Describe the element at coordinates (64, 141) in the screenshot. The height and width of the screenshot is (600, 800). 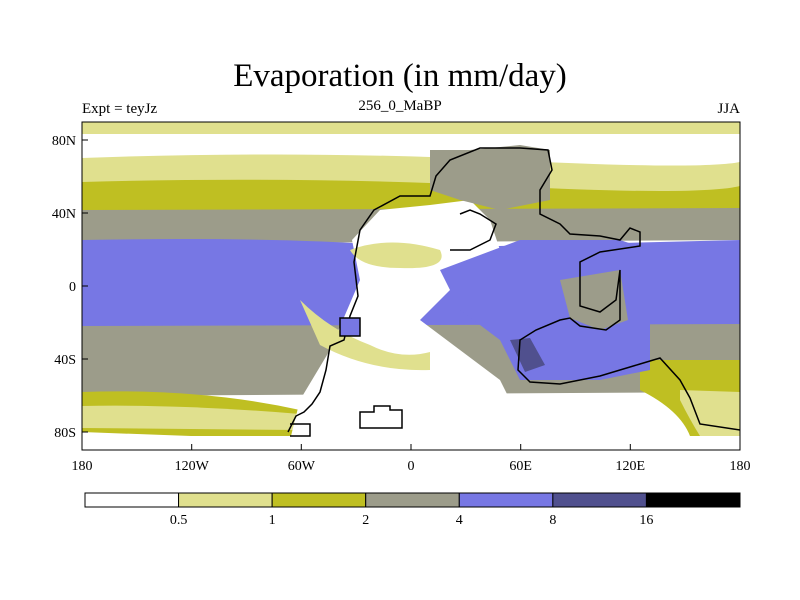
I see `lat-tick-label: 80N` at that location.